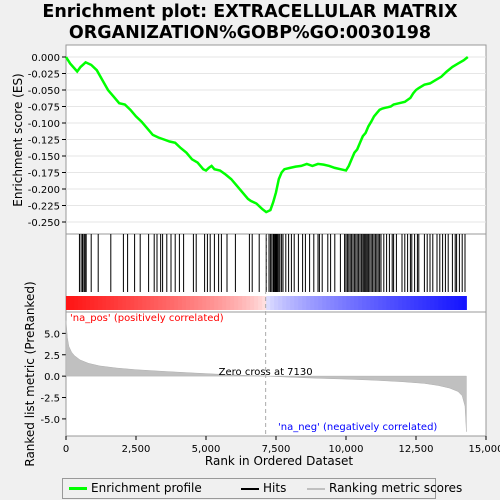  I want to click on metric-y-axis-label: Ranked list metric (PreRanked), so click(30, 373).